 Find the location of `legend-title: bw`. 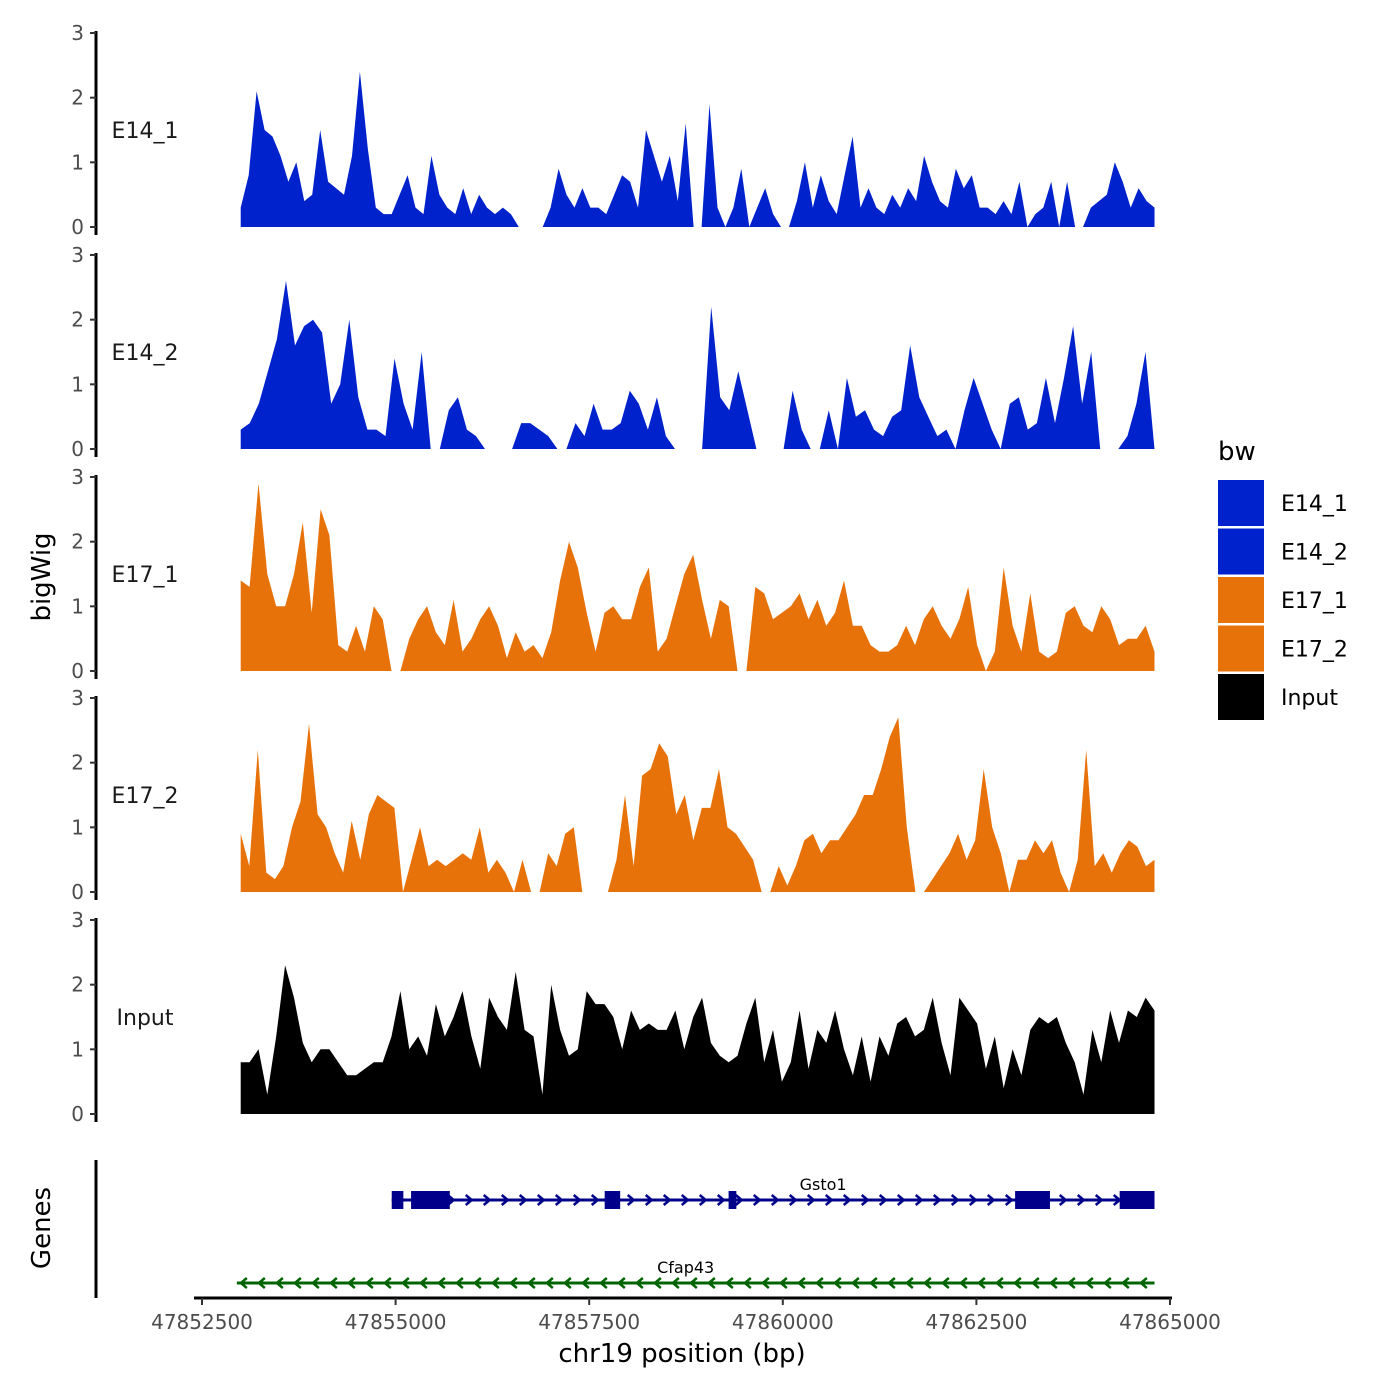

legend-title: bw is located at coordinates (1237, 452).